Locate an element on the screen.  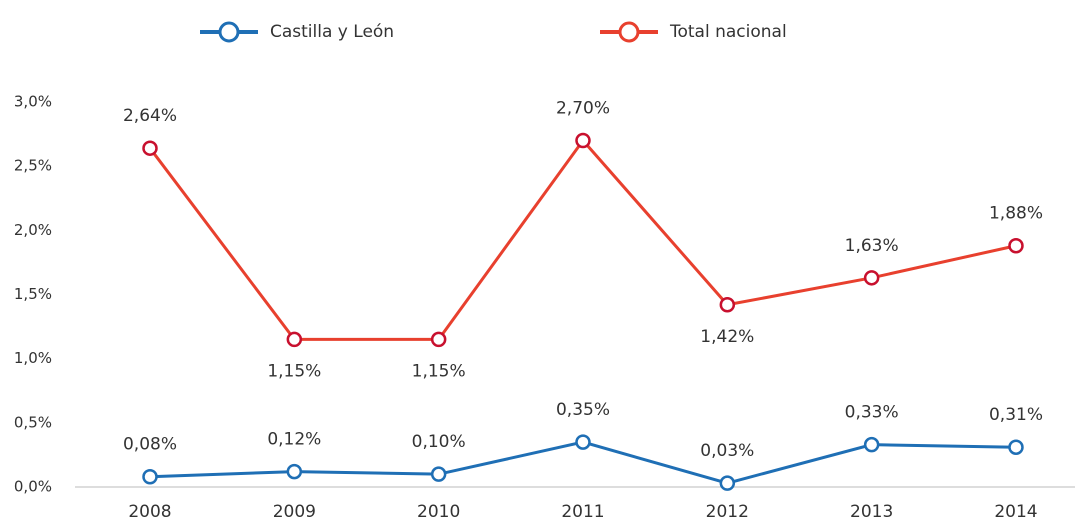
x-tick-label: 2009 is located at coordinates (294, 512).